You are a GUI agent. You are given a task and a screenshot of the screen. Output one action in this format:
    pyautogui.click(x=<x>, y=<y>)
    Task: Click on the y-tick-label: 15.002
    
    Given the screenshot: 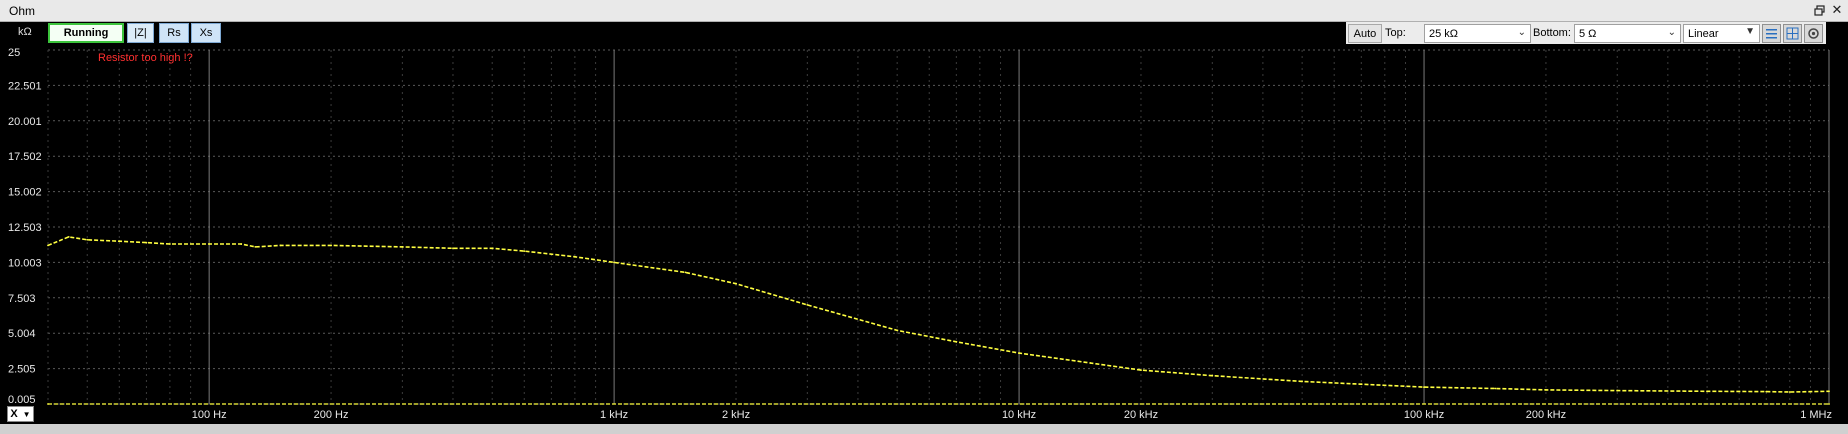 What is the action you would take?
    pyautogui.click(x=25, y=193)
    